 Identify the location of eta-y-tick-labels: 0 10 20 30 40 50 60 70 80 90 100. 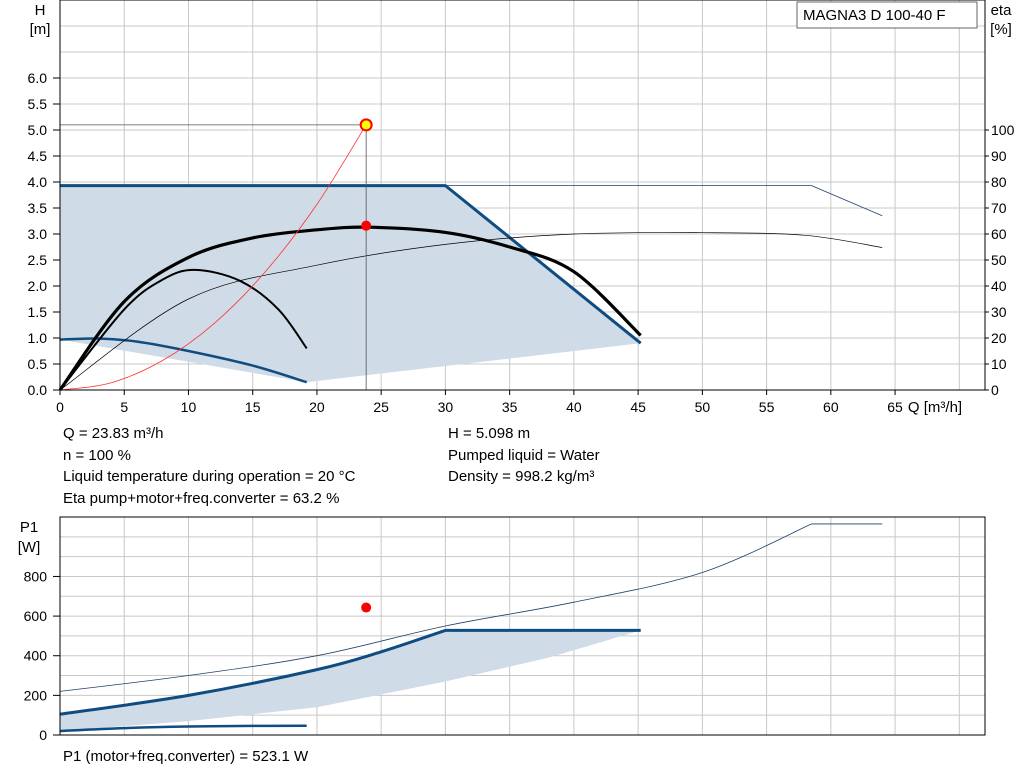
(1000, 260).